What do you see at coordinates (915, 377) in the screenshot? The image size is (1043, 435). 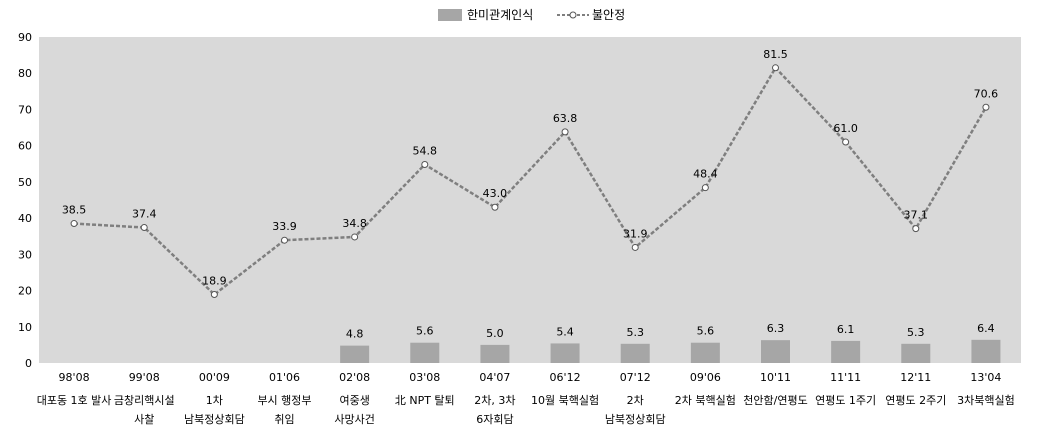 I see `x-tick-date-12: 12'11` at bounding box center [915, 377].